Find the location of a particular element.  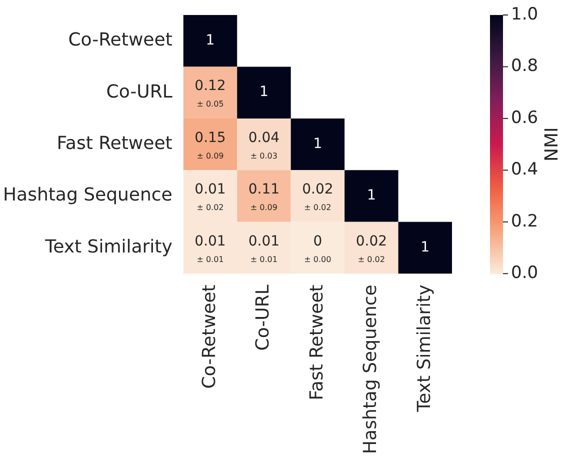

color-bar-label: 0.8 is located at coordinates (524, 66).